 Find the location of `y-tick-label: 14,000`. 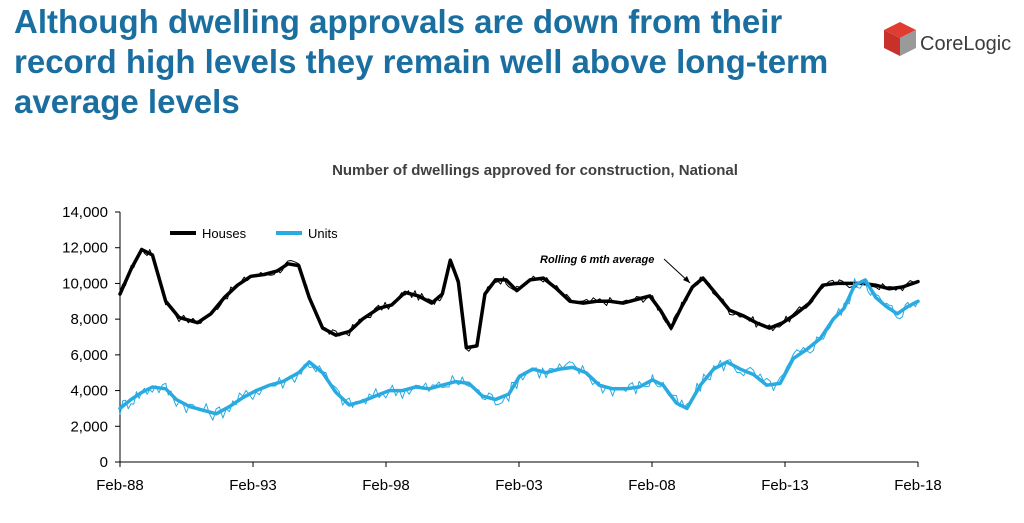

y-tick-label: 14,000 is located at coordinates (85, 212).